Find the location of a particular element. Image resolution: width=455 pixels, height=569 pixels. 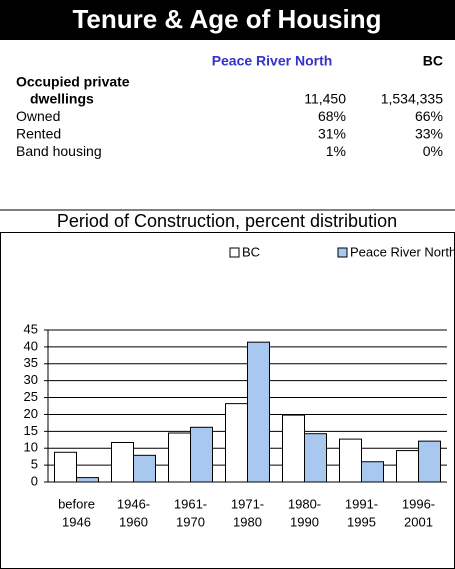

row-label: Owned is located at coordinates (38, 116).